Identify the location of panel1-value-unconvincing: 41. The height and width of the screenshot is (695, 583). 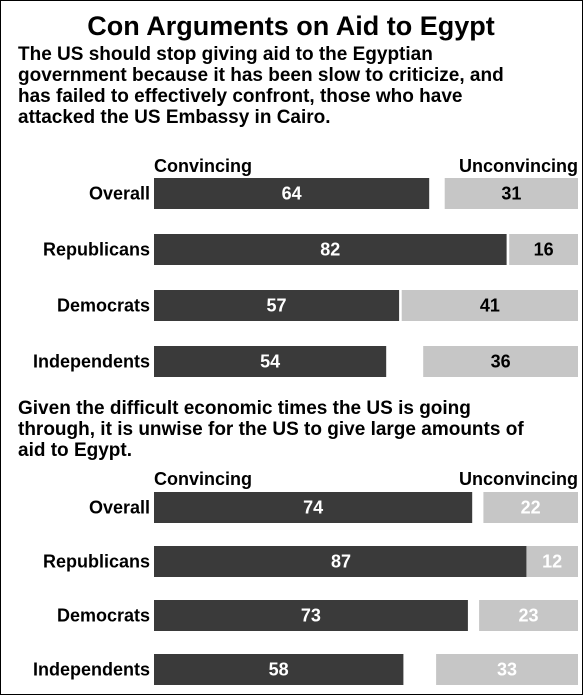
(490, 306).